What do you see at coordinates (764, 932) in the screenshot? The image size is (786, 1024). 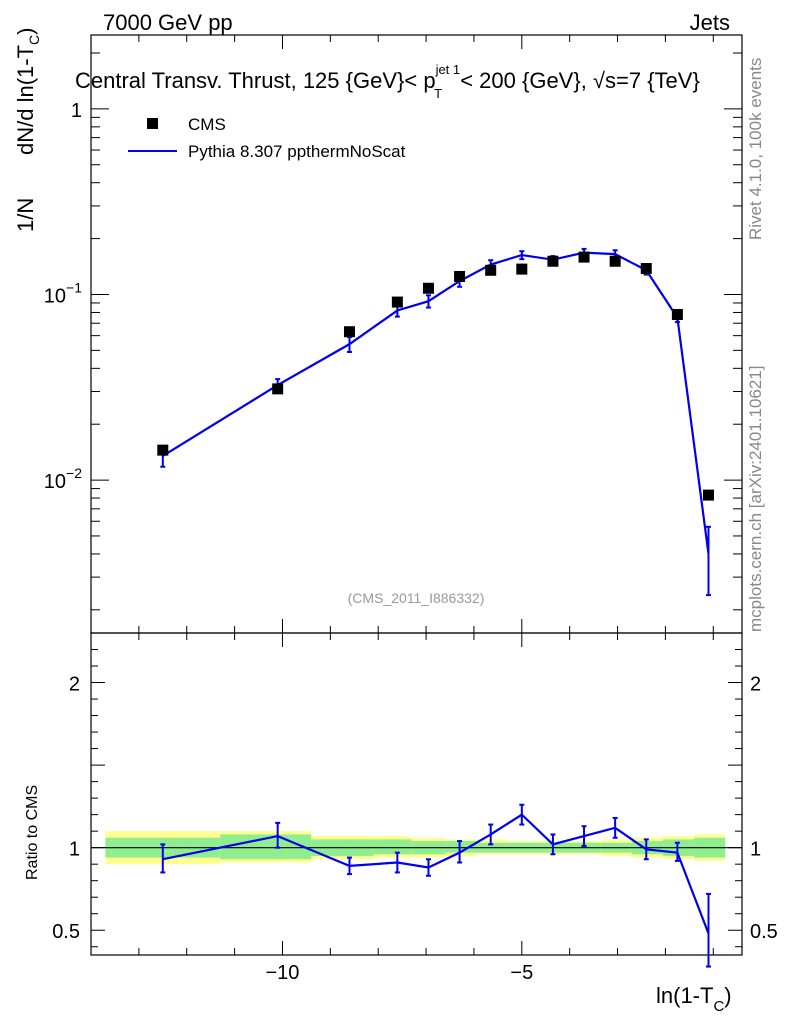 I see `ratio-tick-label-right: 0.5` at bounding box center [764, 932].